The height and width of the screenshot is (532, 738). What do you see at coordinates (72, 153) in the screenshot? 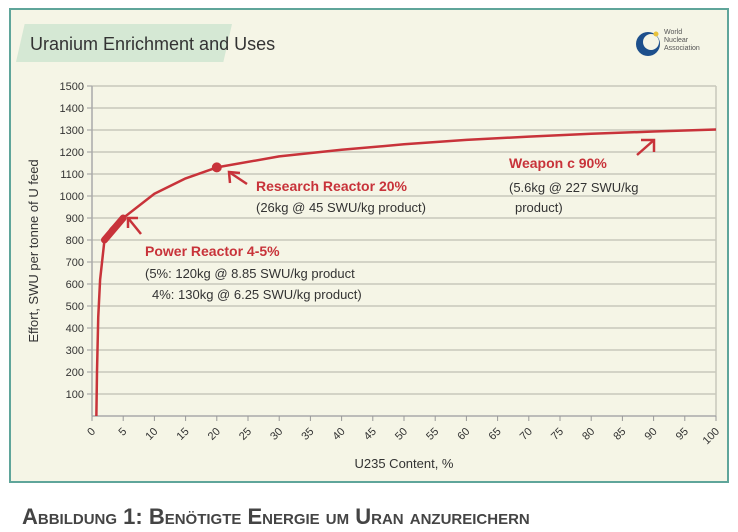
I see `y-tick-label: 1200` at bounding box center [72, 153].